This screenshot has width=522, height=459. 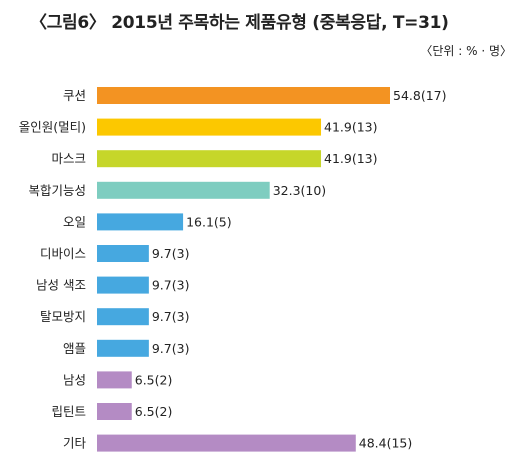 What do you see at coordinates (386, 443) in the screenshot?
I see `value-label: 48.4(15)` at bounding box center [386, 443].